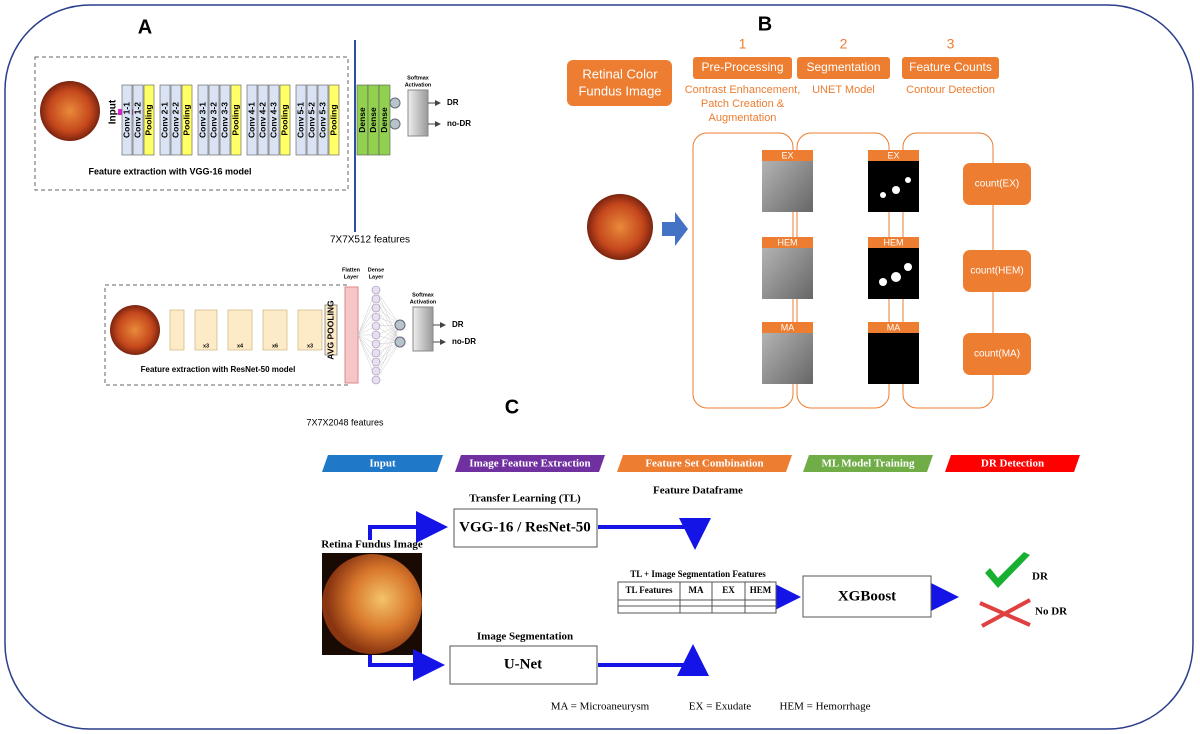  I want to click on conv-layer-label: Conv 4-2, so click(262, 120).